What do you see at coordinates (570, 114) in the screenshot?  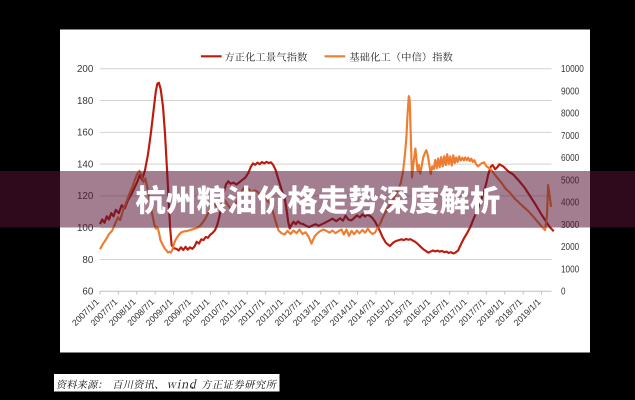 I see `svg-text: 8000` at bounding box center [570, 114].